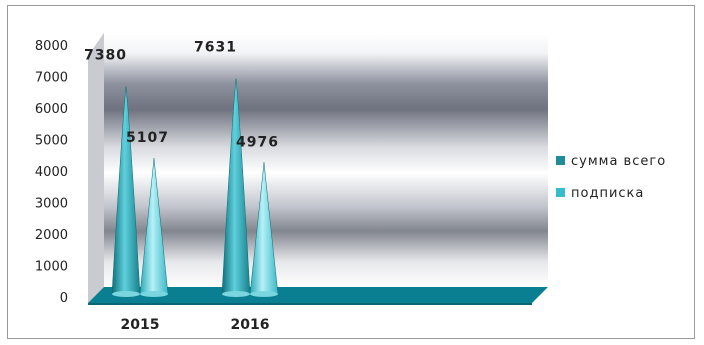 This screenshot has height=345, width=704. I want to click on y-tick-label: 7000, so click(51, 78).